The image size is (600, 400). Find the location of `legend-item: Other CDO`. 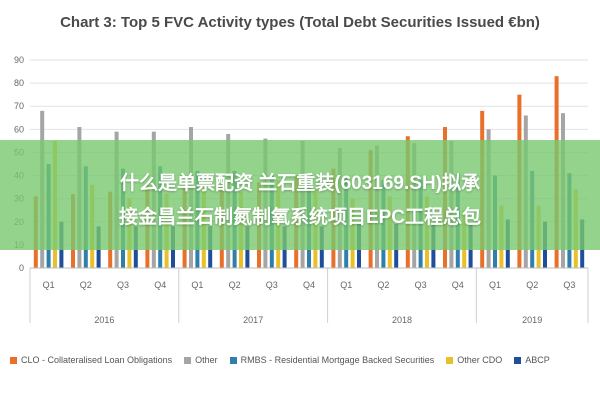

legend-item: Other CDO is located at coordinates (474, 360).